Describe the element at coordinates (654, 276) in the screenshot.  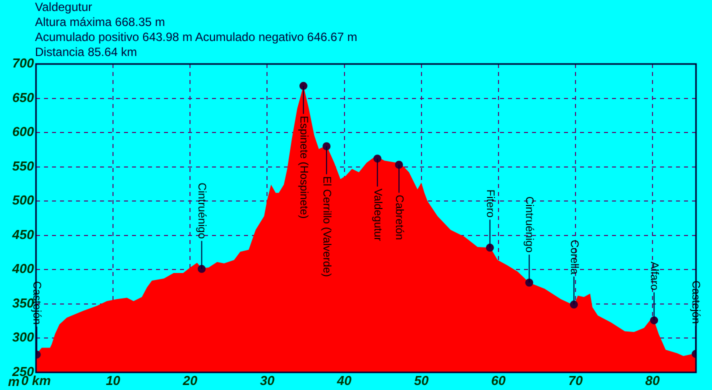
I see `annotation: Alfaro` at that location.